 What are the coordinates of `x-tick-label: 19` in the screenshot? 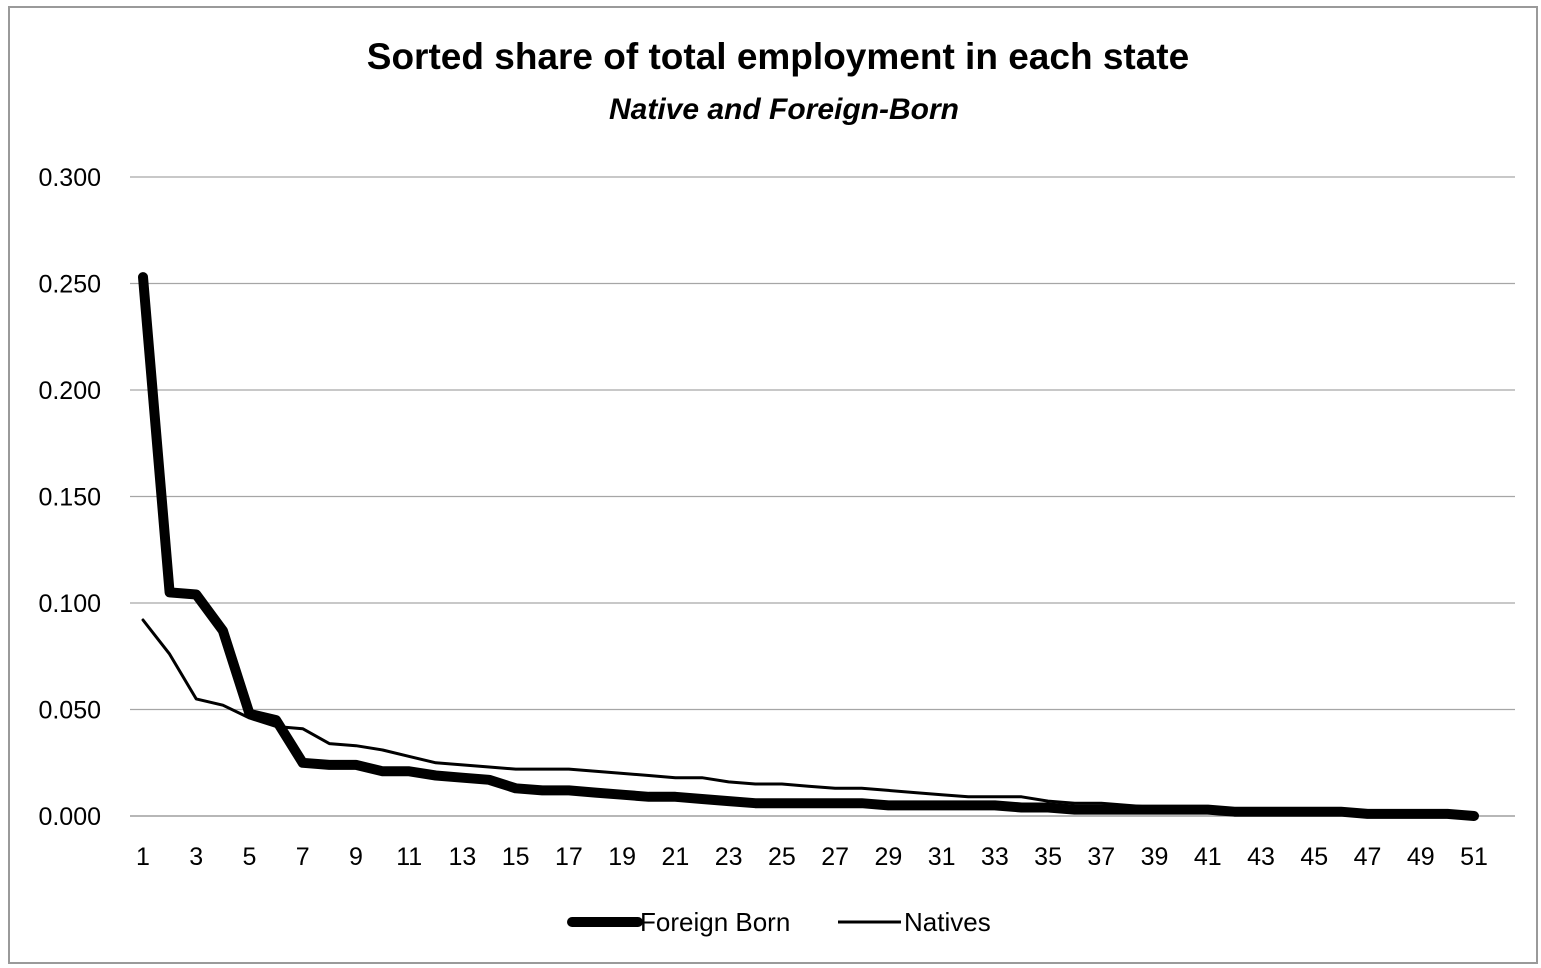 It's located at (622, 857).